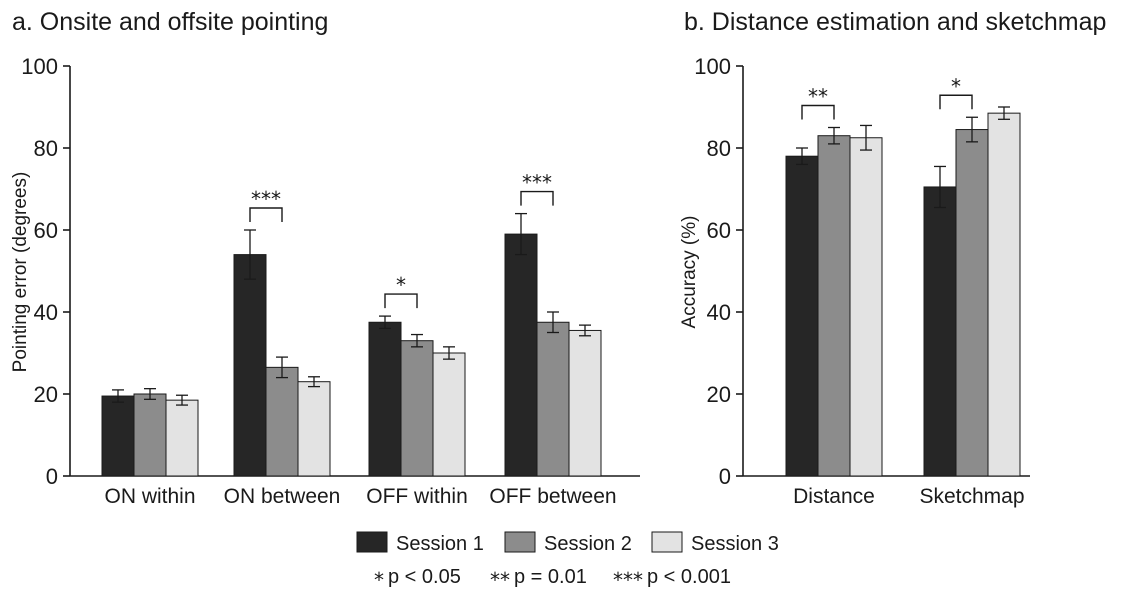 Image resolution: width=1136 pixels, height=592 pixels. What do you see at coordinates (170, 22) in the screenshot?
I see `panel-a-title: a. Onsite and offsite pointing` at bounding box center [170, 22].